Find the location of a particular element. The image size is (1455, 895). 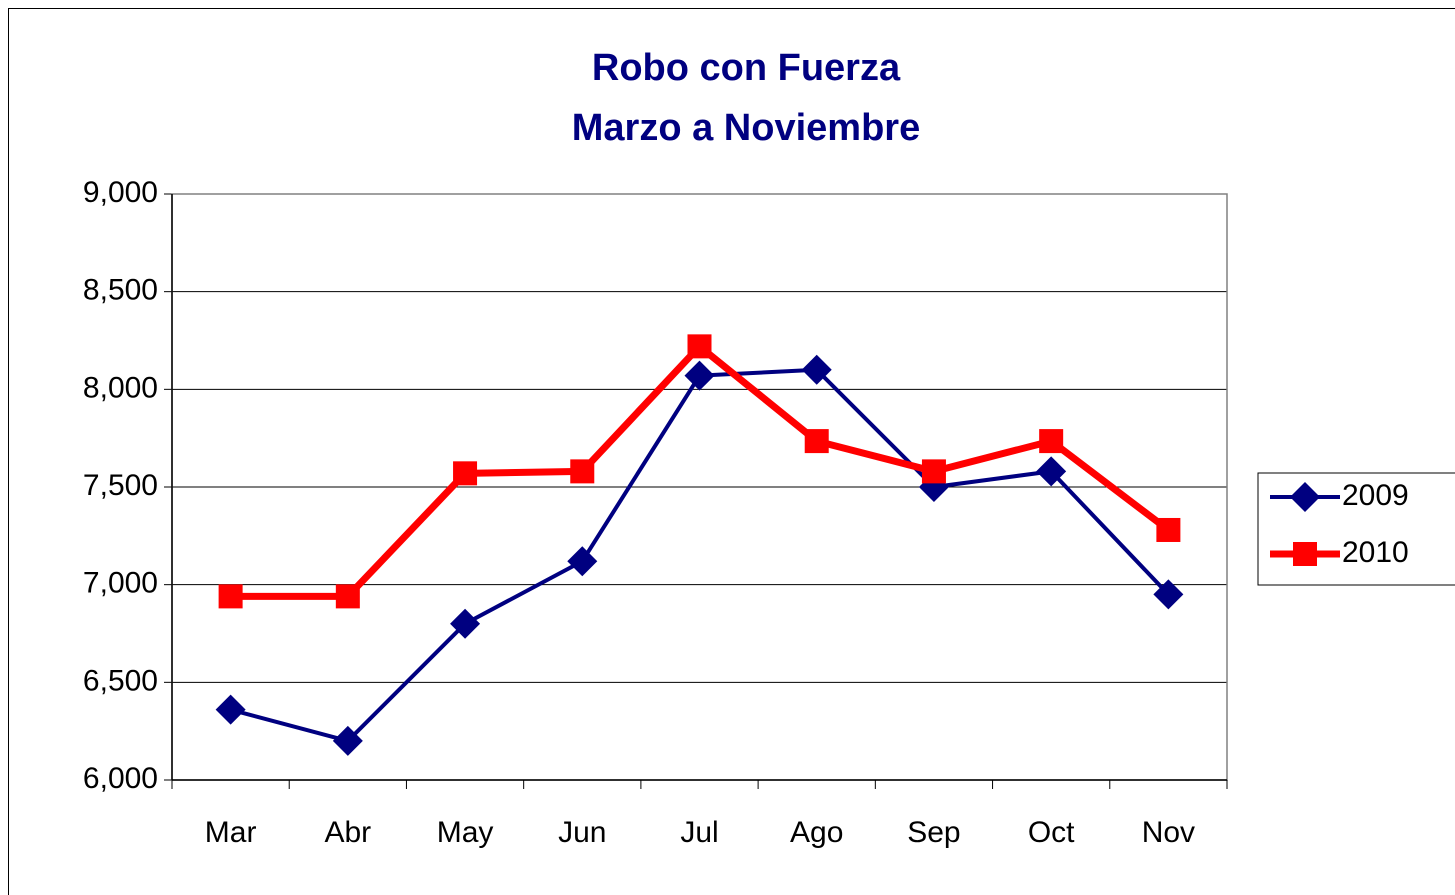

y-tick-label: 7,500 is located at coordinates (120, 485).